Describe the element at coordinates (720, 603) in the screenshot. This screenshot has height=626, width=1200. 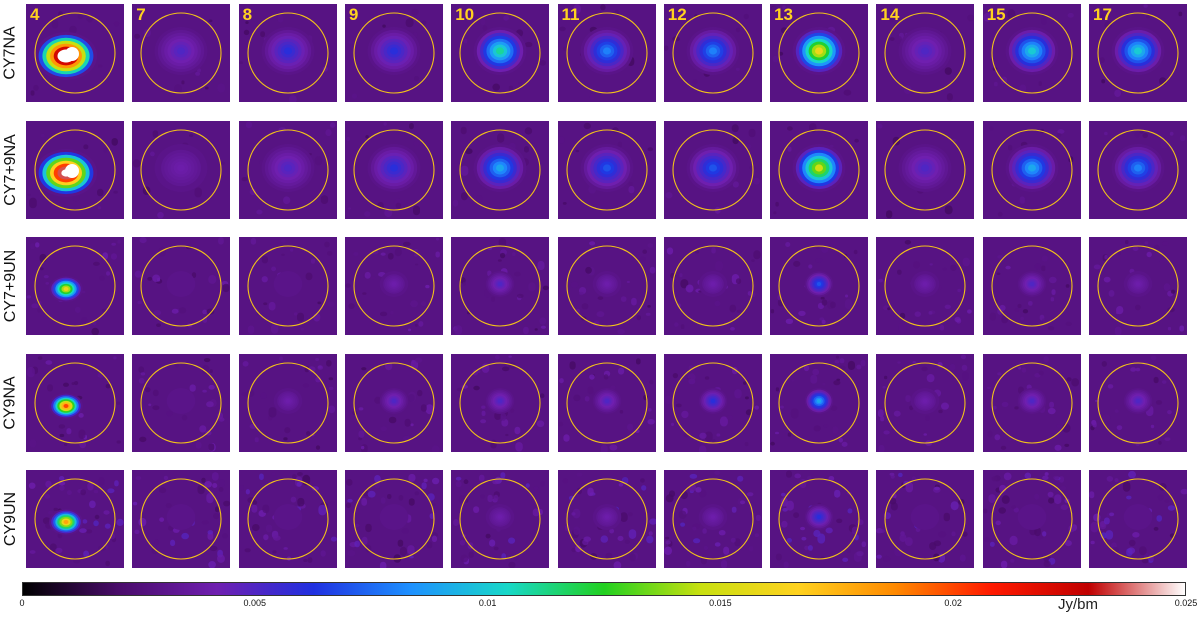
I see `colorbar-tick-label: 0.015` at that location.